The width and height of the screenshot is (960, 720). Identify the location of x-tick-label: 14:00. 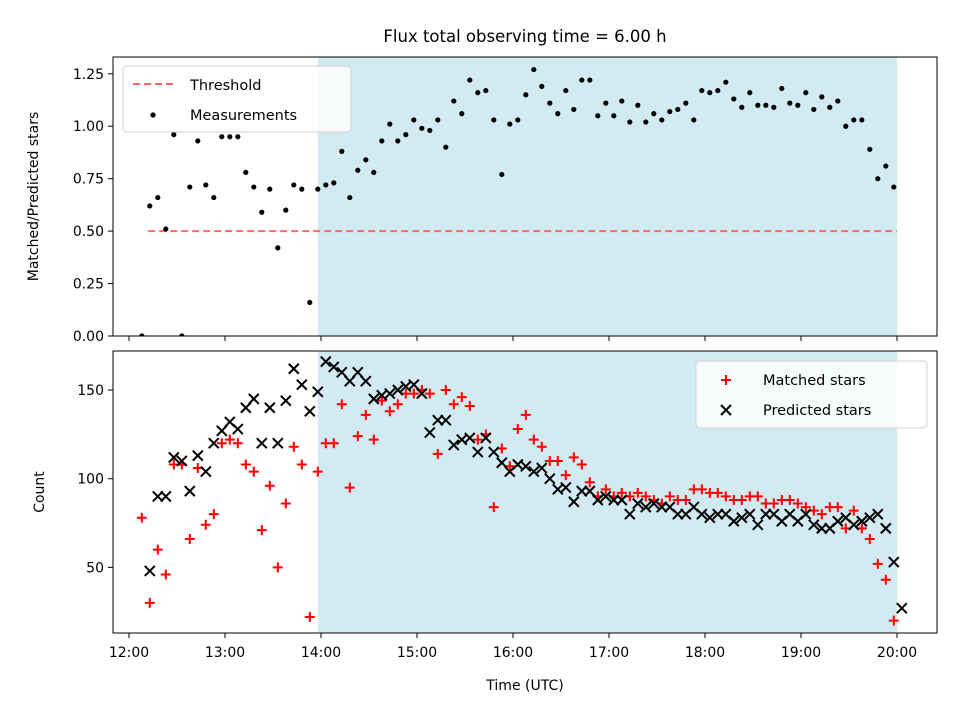
(321, 653).